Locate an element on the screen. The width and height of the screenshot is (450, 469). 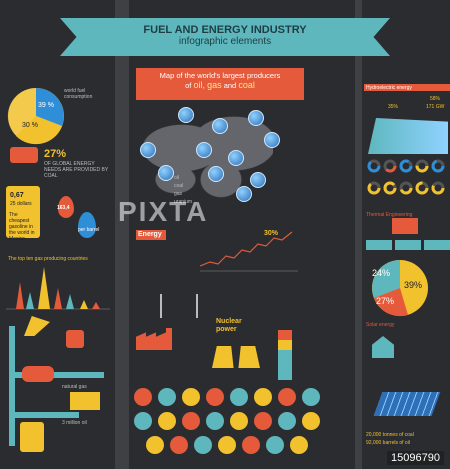
consumption-pie-chart is located at coordinates (35, 116).